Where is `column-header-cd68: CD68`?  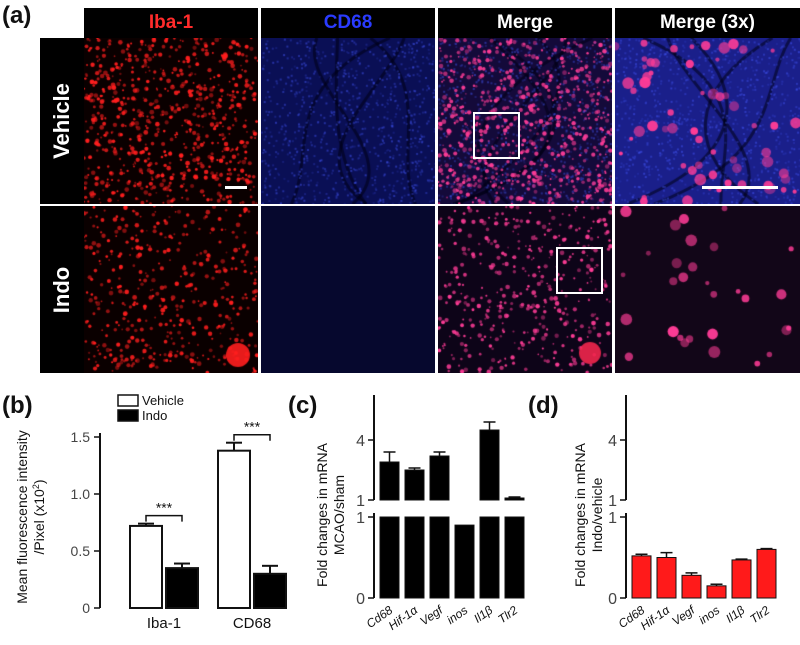
column-header-cd68: CD68 is located at coordinates (348, 23).